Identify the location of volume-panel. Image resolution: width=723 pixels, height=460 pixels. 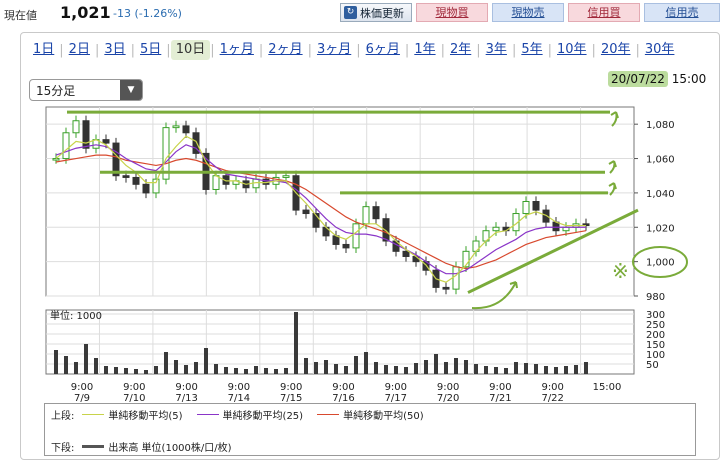
(340, 342).